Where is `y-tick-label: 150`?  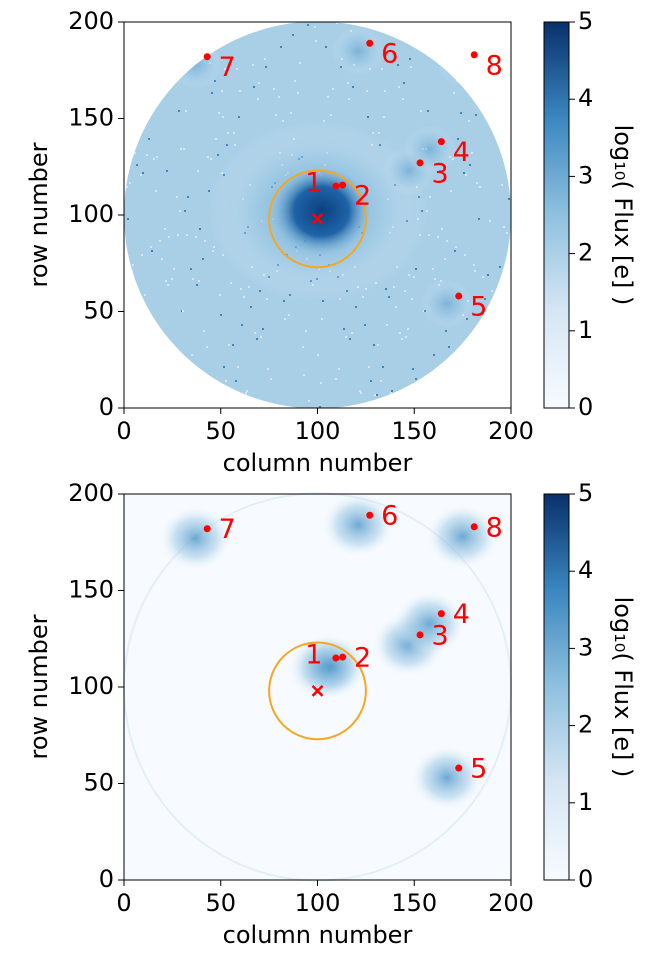
y-tick-label: 150 is located at coordinates (91, 118).